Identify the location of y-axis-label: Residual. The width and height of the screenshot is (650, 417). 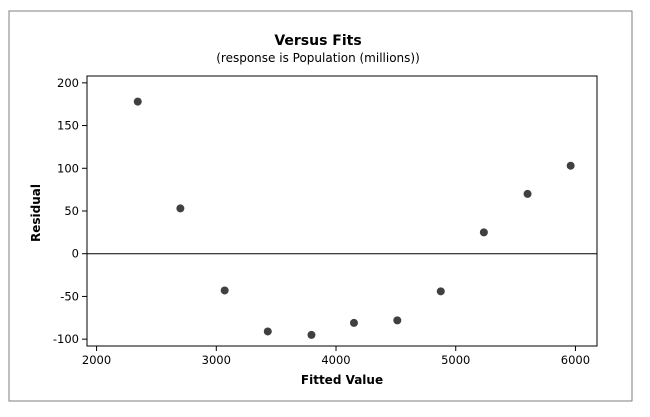
(36, 213).